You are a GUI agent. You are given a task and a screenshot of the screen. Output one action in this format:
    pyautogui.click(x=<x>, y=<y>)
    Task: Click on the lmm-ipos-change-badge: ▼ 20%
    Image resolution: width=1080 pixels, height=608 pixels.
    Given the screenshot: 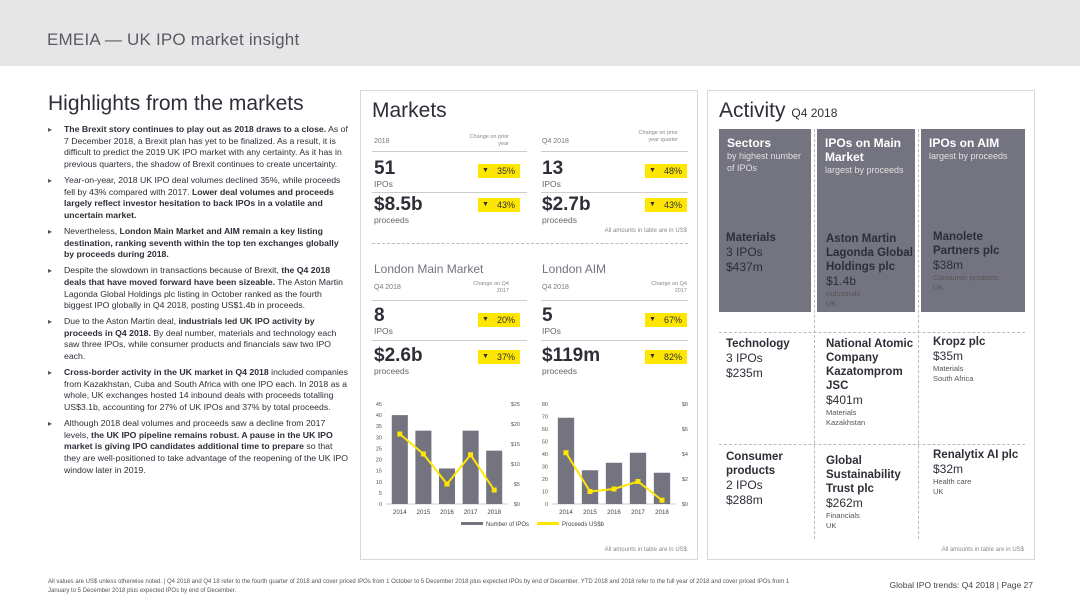 What is the action you would take?
    pyautogui.click(x=499, y=320)
    